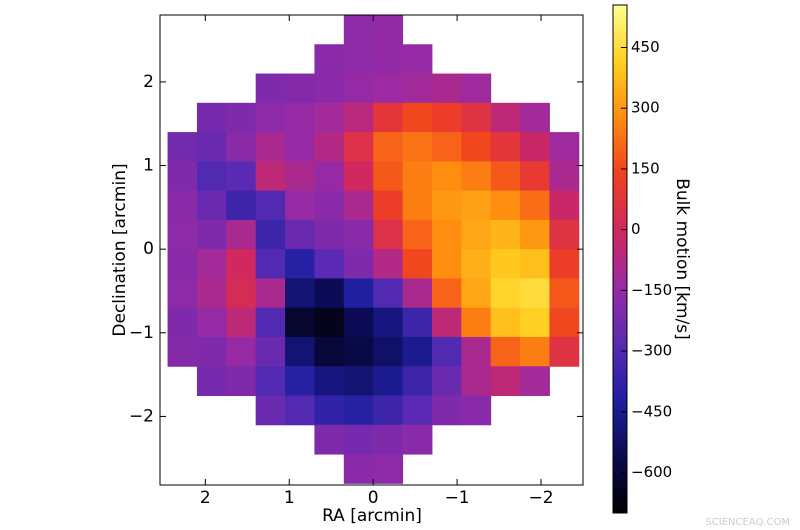 The height and width of the screenshot is (530, 800). Describe the element at coordinates (747, 522) in the screenshot. I see `watermark: SCIENCEAQ.COM` at that location.